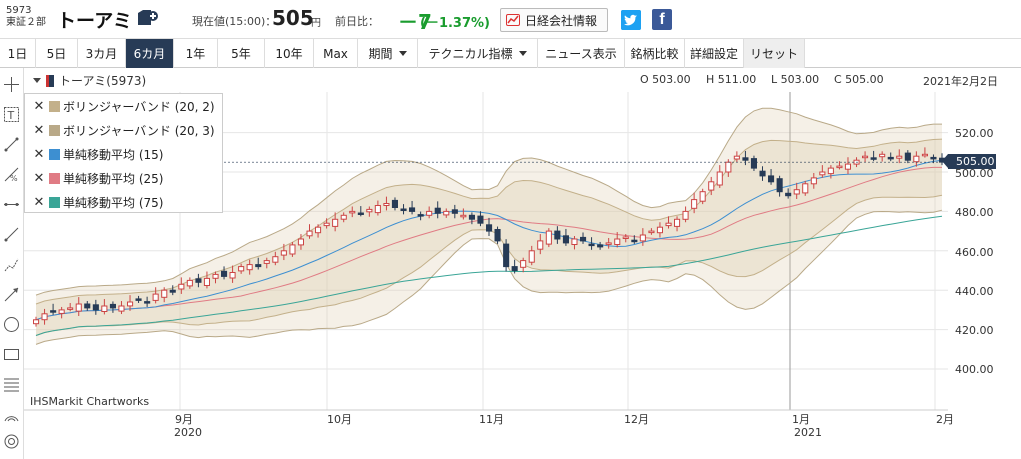 The image size is (1021, 459). What do you see at coordinates (11, 264) in the screenshot?
I see `channel-line-icon` at bounding box center [11, 264].